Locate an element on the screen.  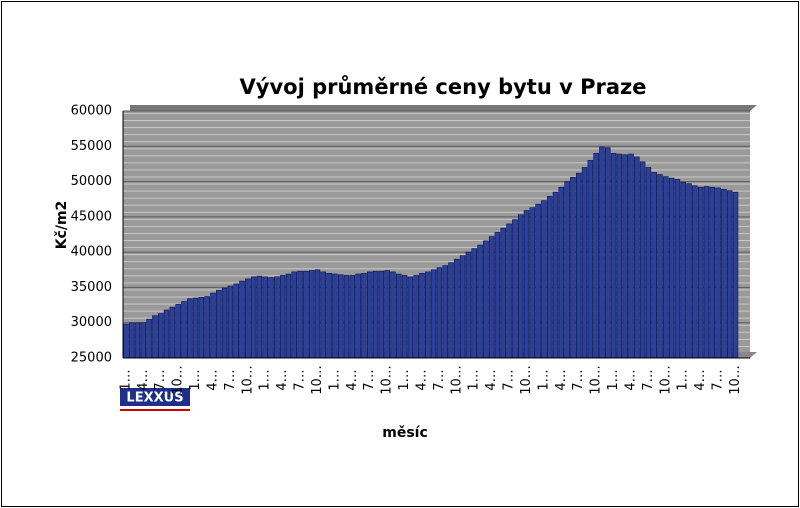
logo-box is located at coordinates (155, 397).